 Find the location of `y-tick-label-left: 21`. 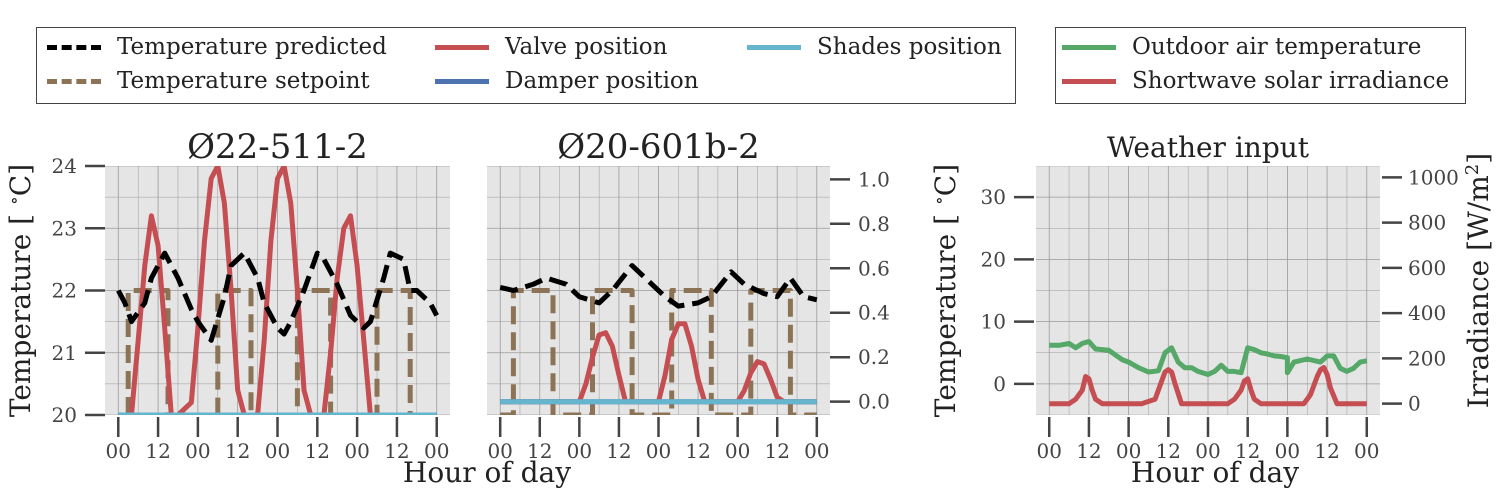

y-tick-label-left: 21 is located at coordinates (64, 353).